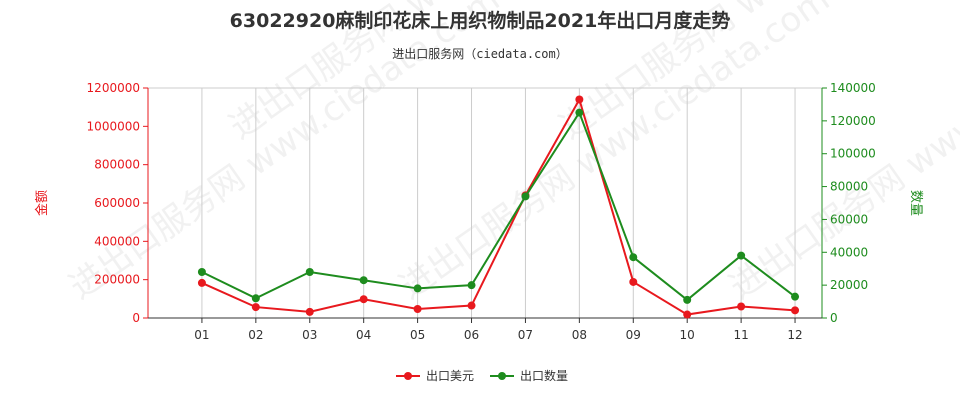 The image size is (960, 400). What do you see at coordinates (794, 335) in the screenshot?
I see `x-tick-label-12: 12` at bounding box center [794, 335].